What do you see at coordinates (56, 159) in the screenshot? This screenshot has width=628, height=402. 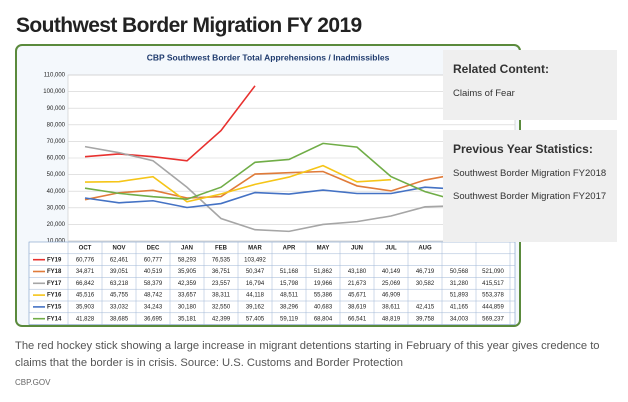 I see `y-tick-label: 60,000` at bounding box center [56, 159].